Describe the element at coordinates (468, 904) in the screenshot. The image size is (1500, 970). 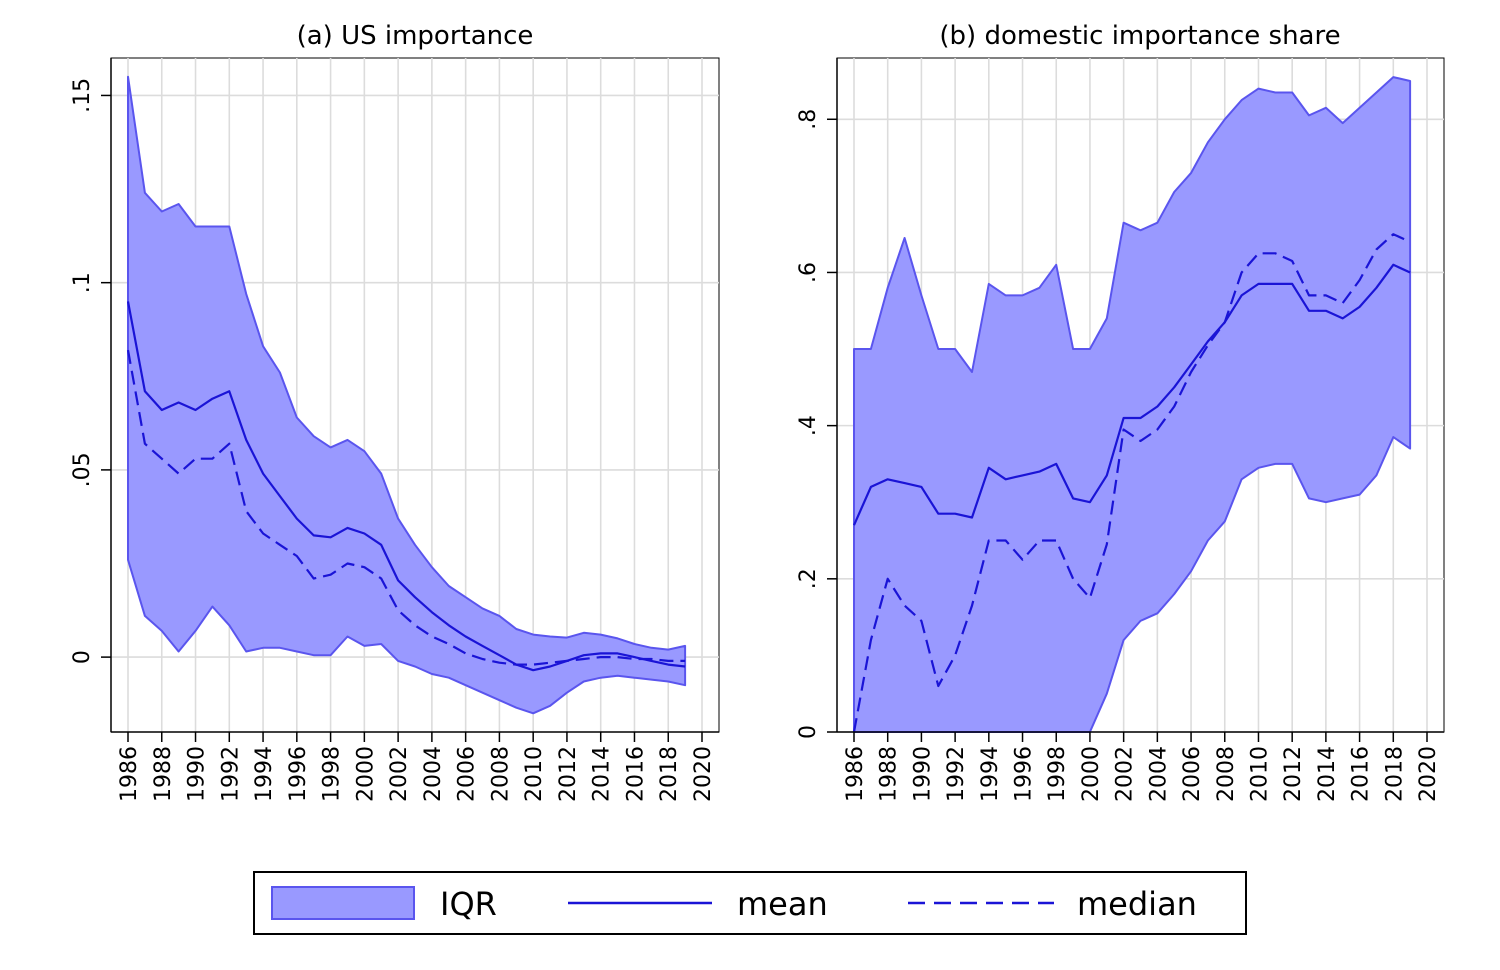
I see `legend-label-iqr: IQR` at that location.